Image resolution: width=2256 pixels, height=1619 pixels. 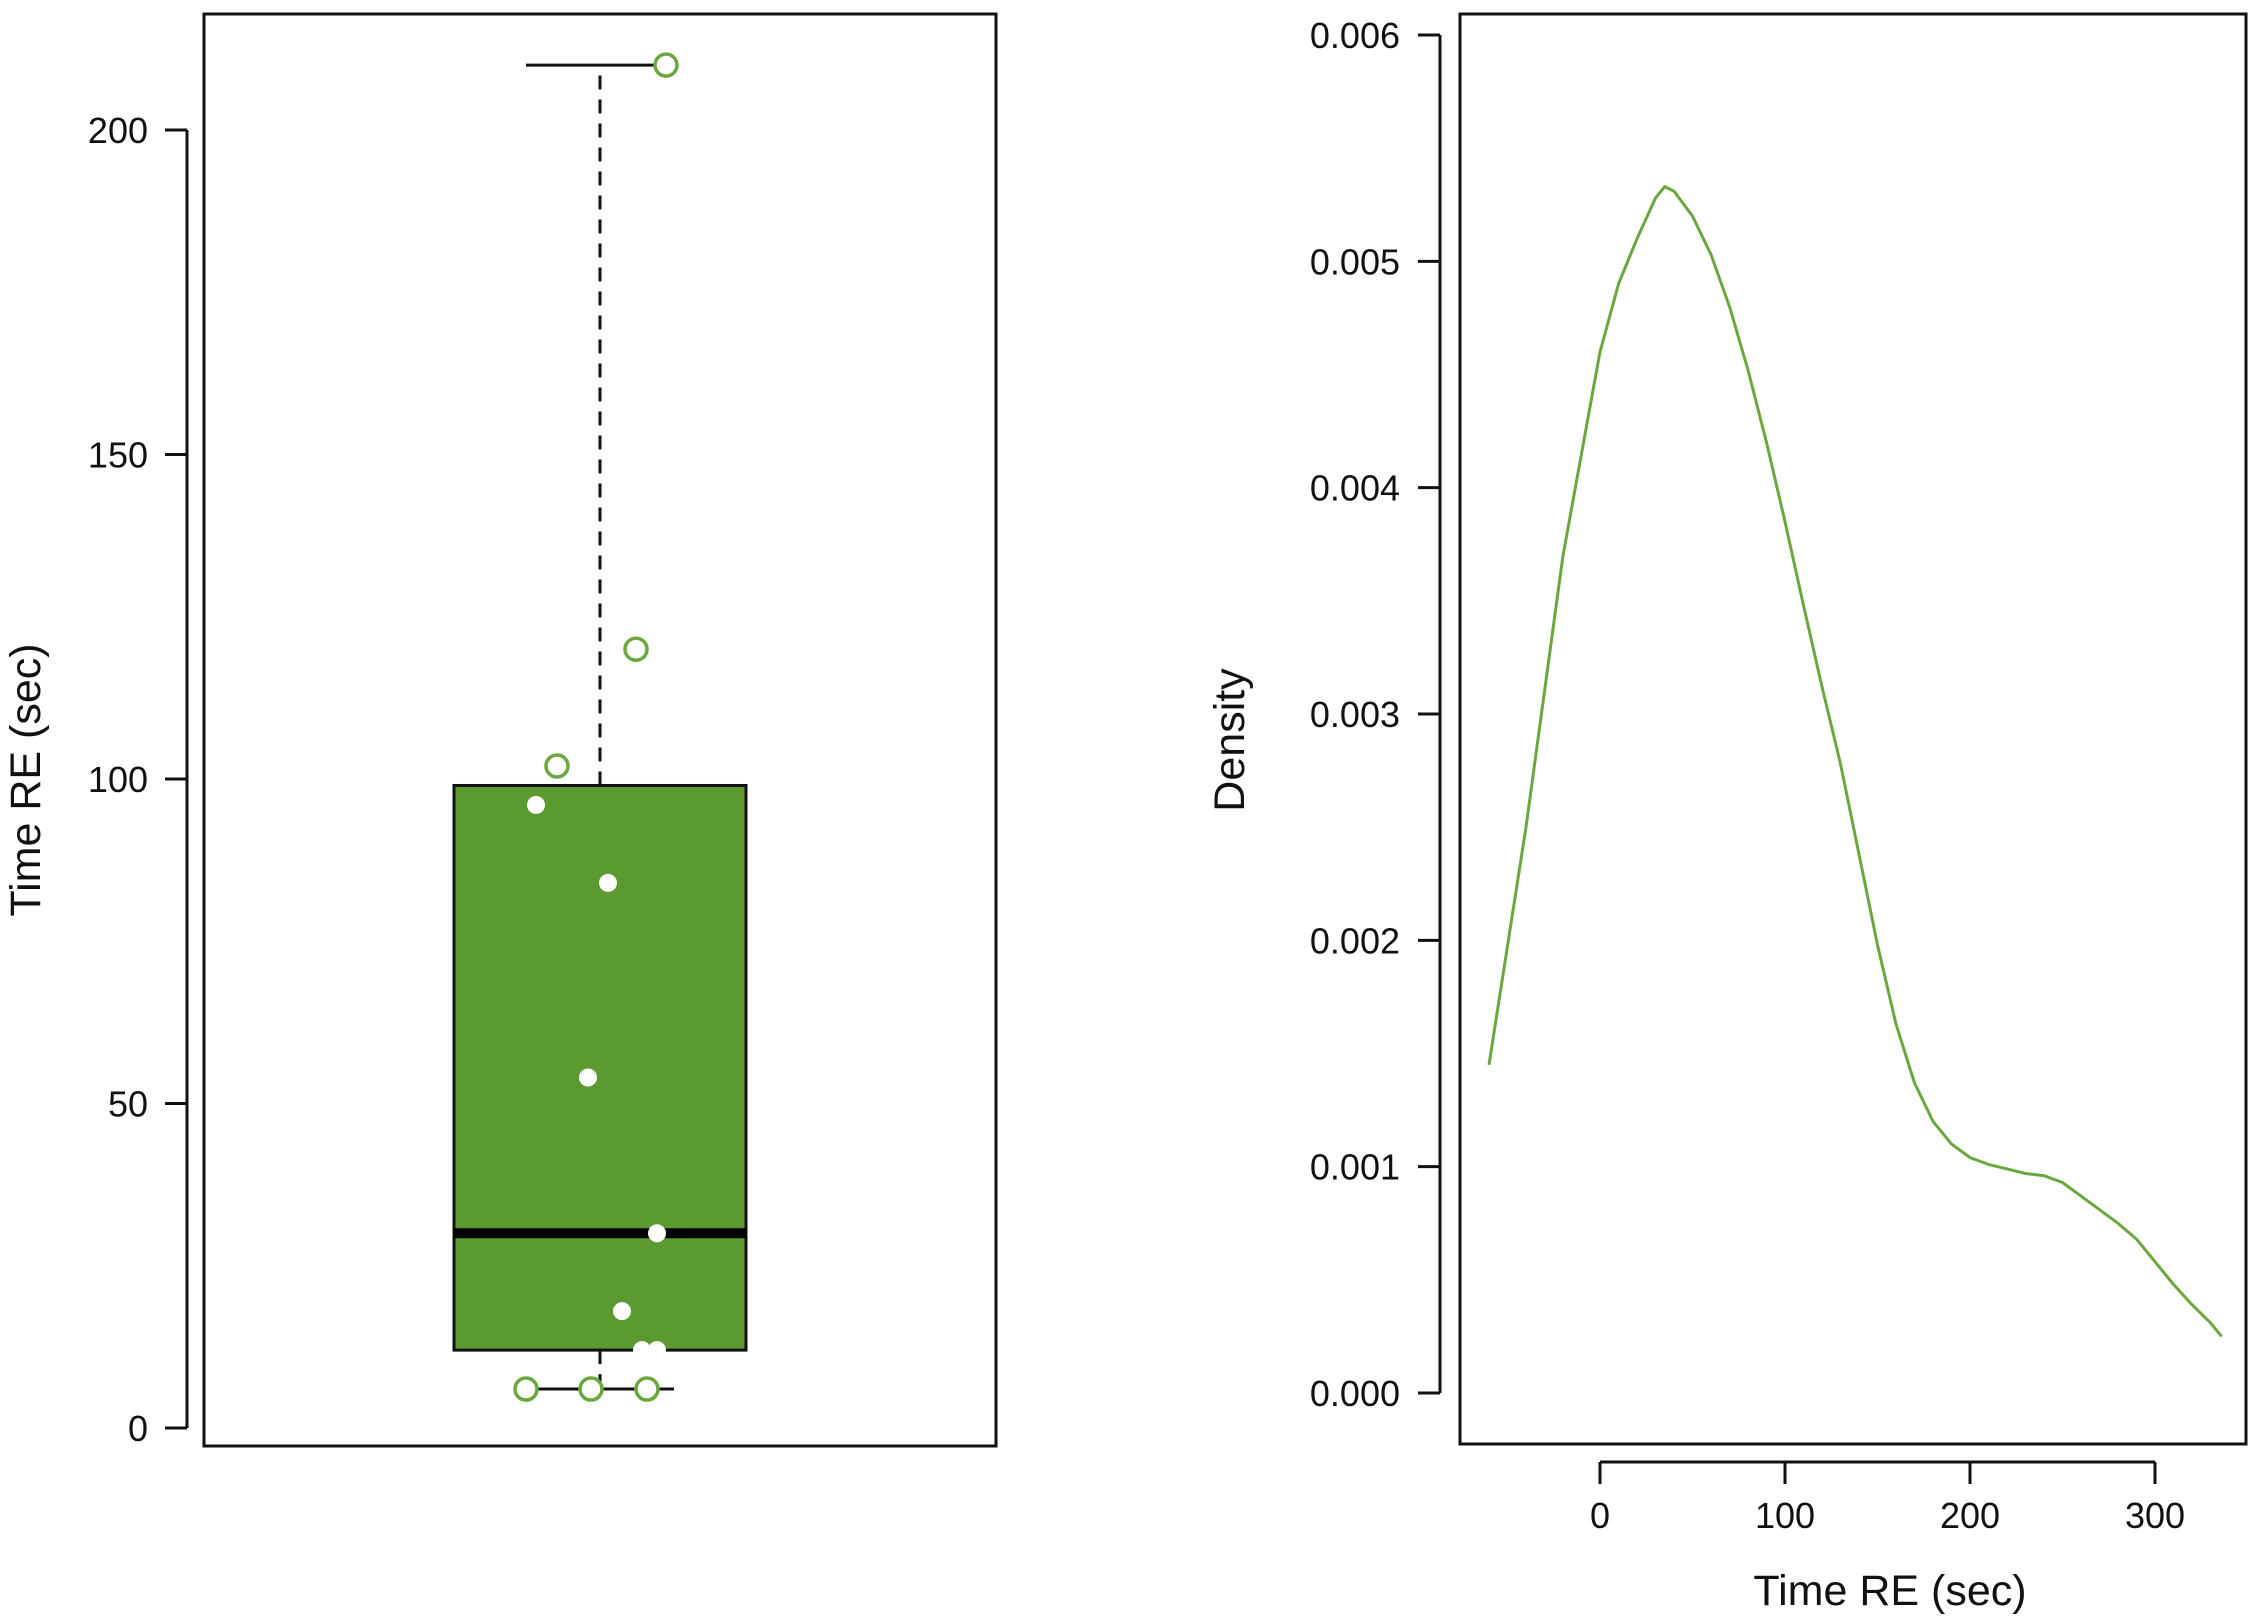 What do you see at coordinates (1355, 488) in the screenshot?
I see `density-y-tick-label: 0.004` at bounding box center [1355, 488].